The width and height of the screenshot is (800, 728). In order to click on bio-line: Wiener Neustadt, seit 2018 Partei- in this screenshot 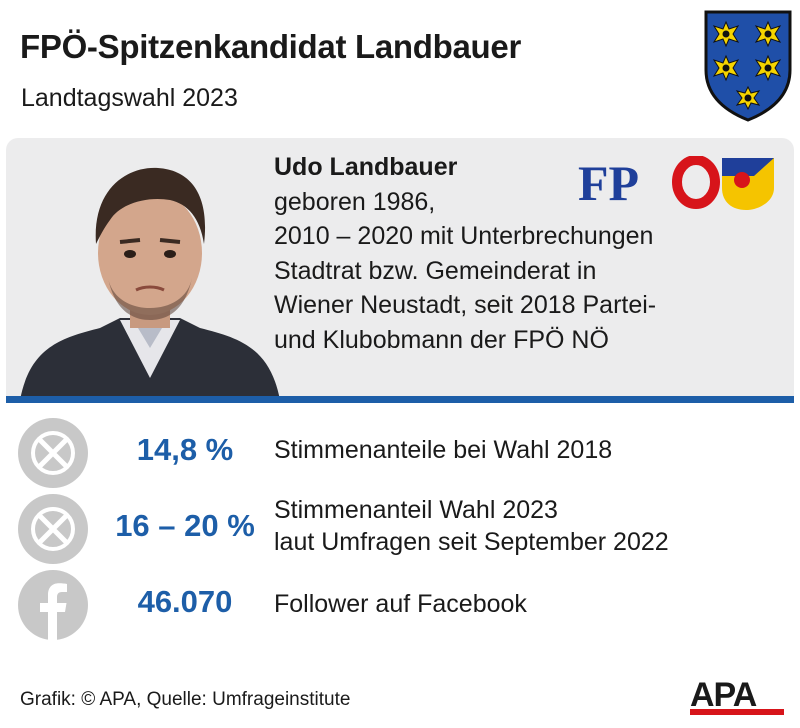, I will do `click(465, 305)`.